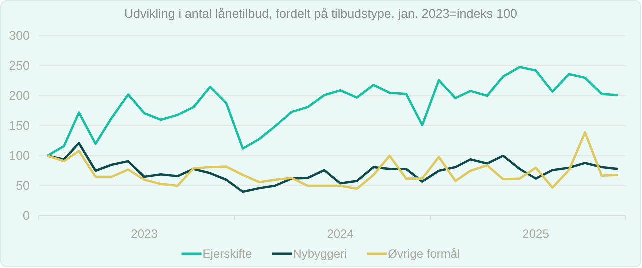  I want to click on y-tick-label: 250, so click(19, 66).